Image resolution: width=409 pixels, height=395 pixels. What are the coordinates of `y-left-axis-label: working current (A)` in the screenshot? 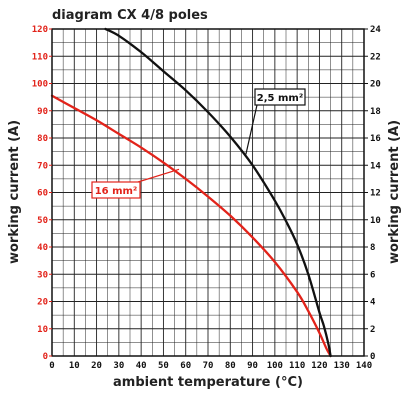 It's located at (14, 192).